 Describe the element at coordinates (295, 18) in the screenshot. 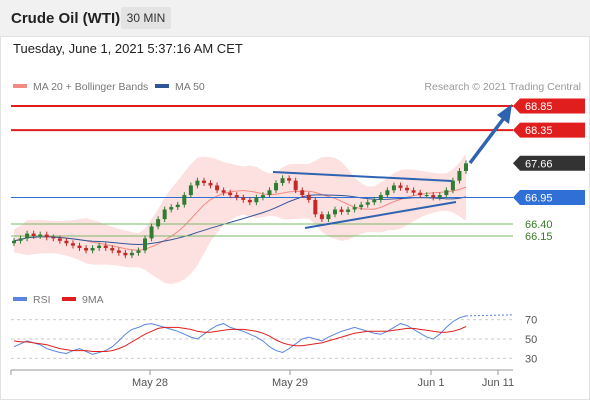

I see `chart-header: Crude Oil (WTI) 30 MIN` at that location.